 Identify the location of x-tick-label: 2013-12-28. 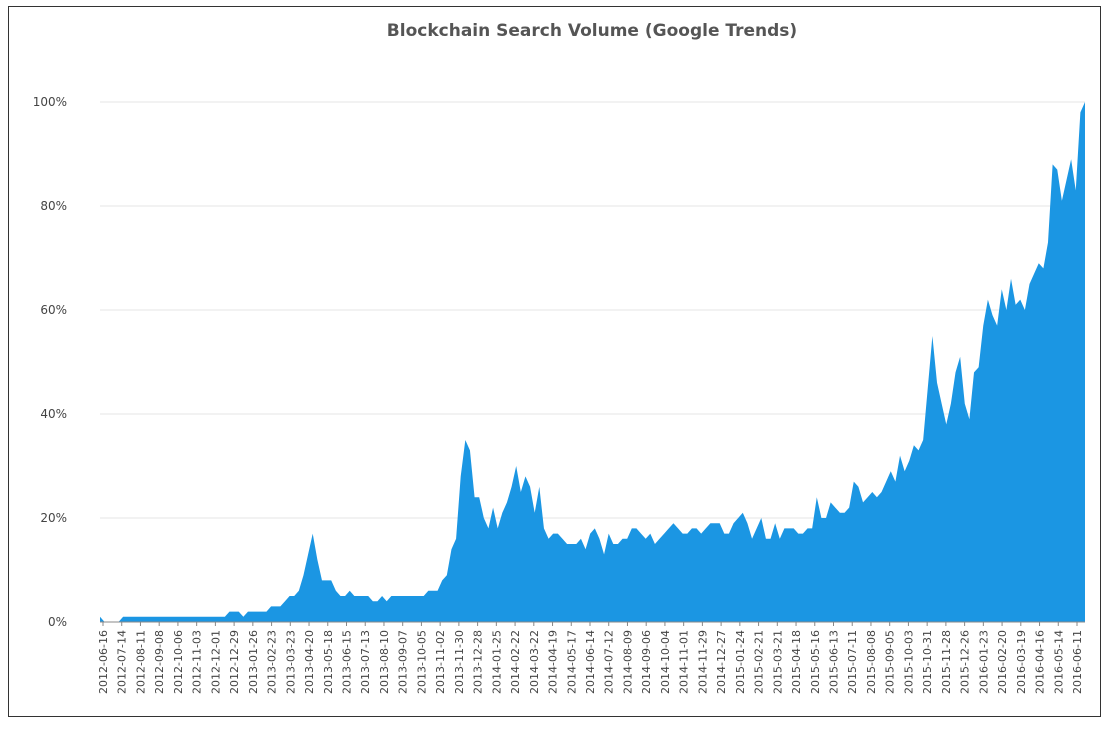
(478, 662).